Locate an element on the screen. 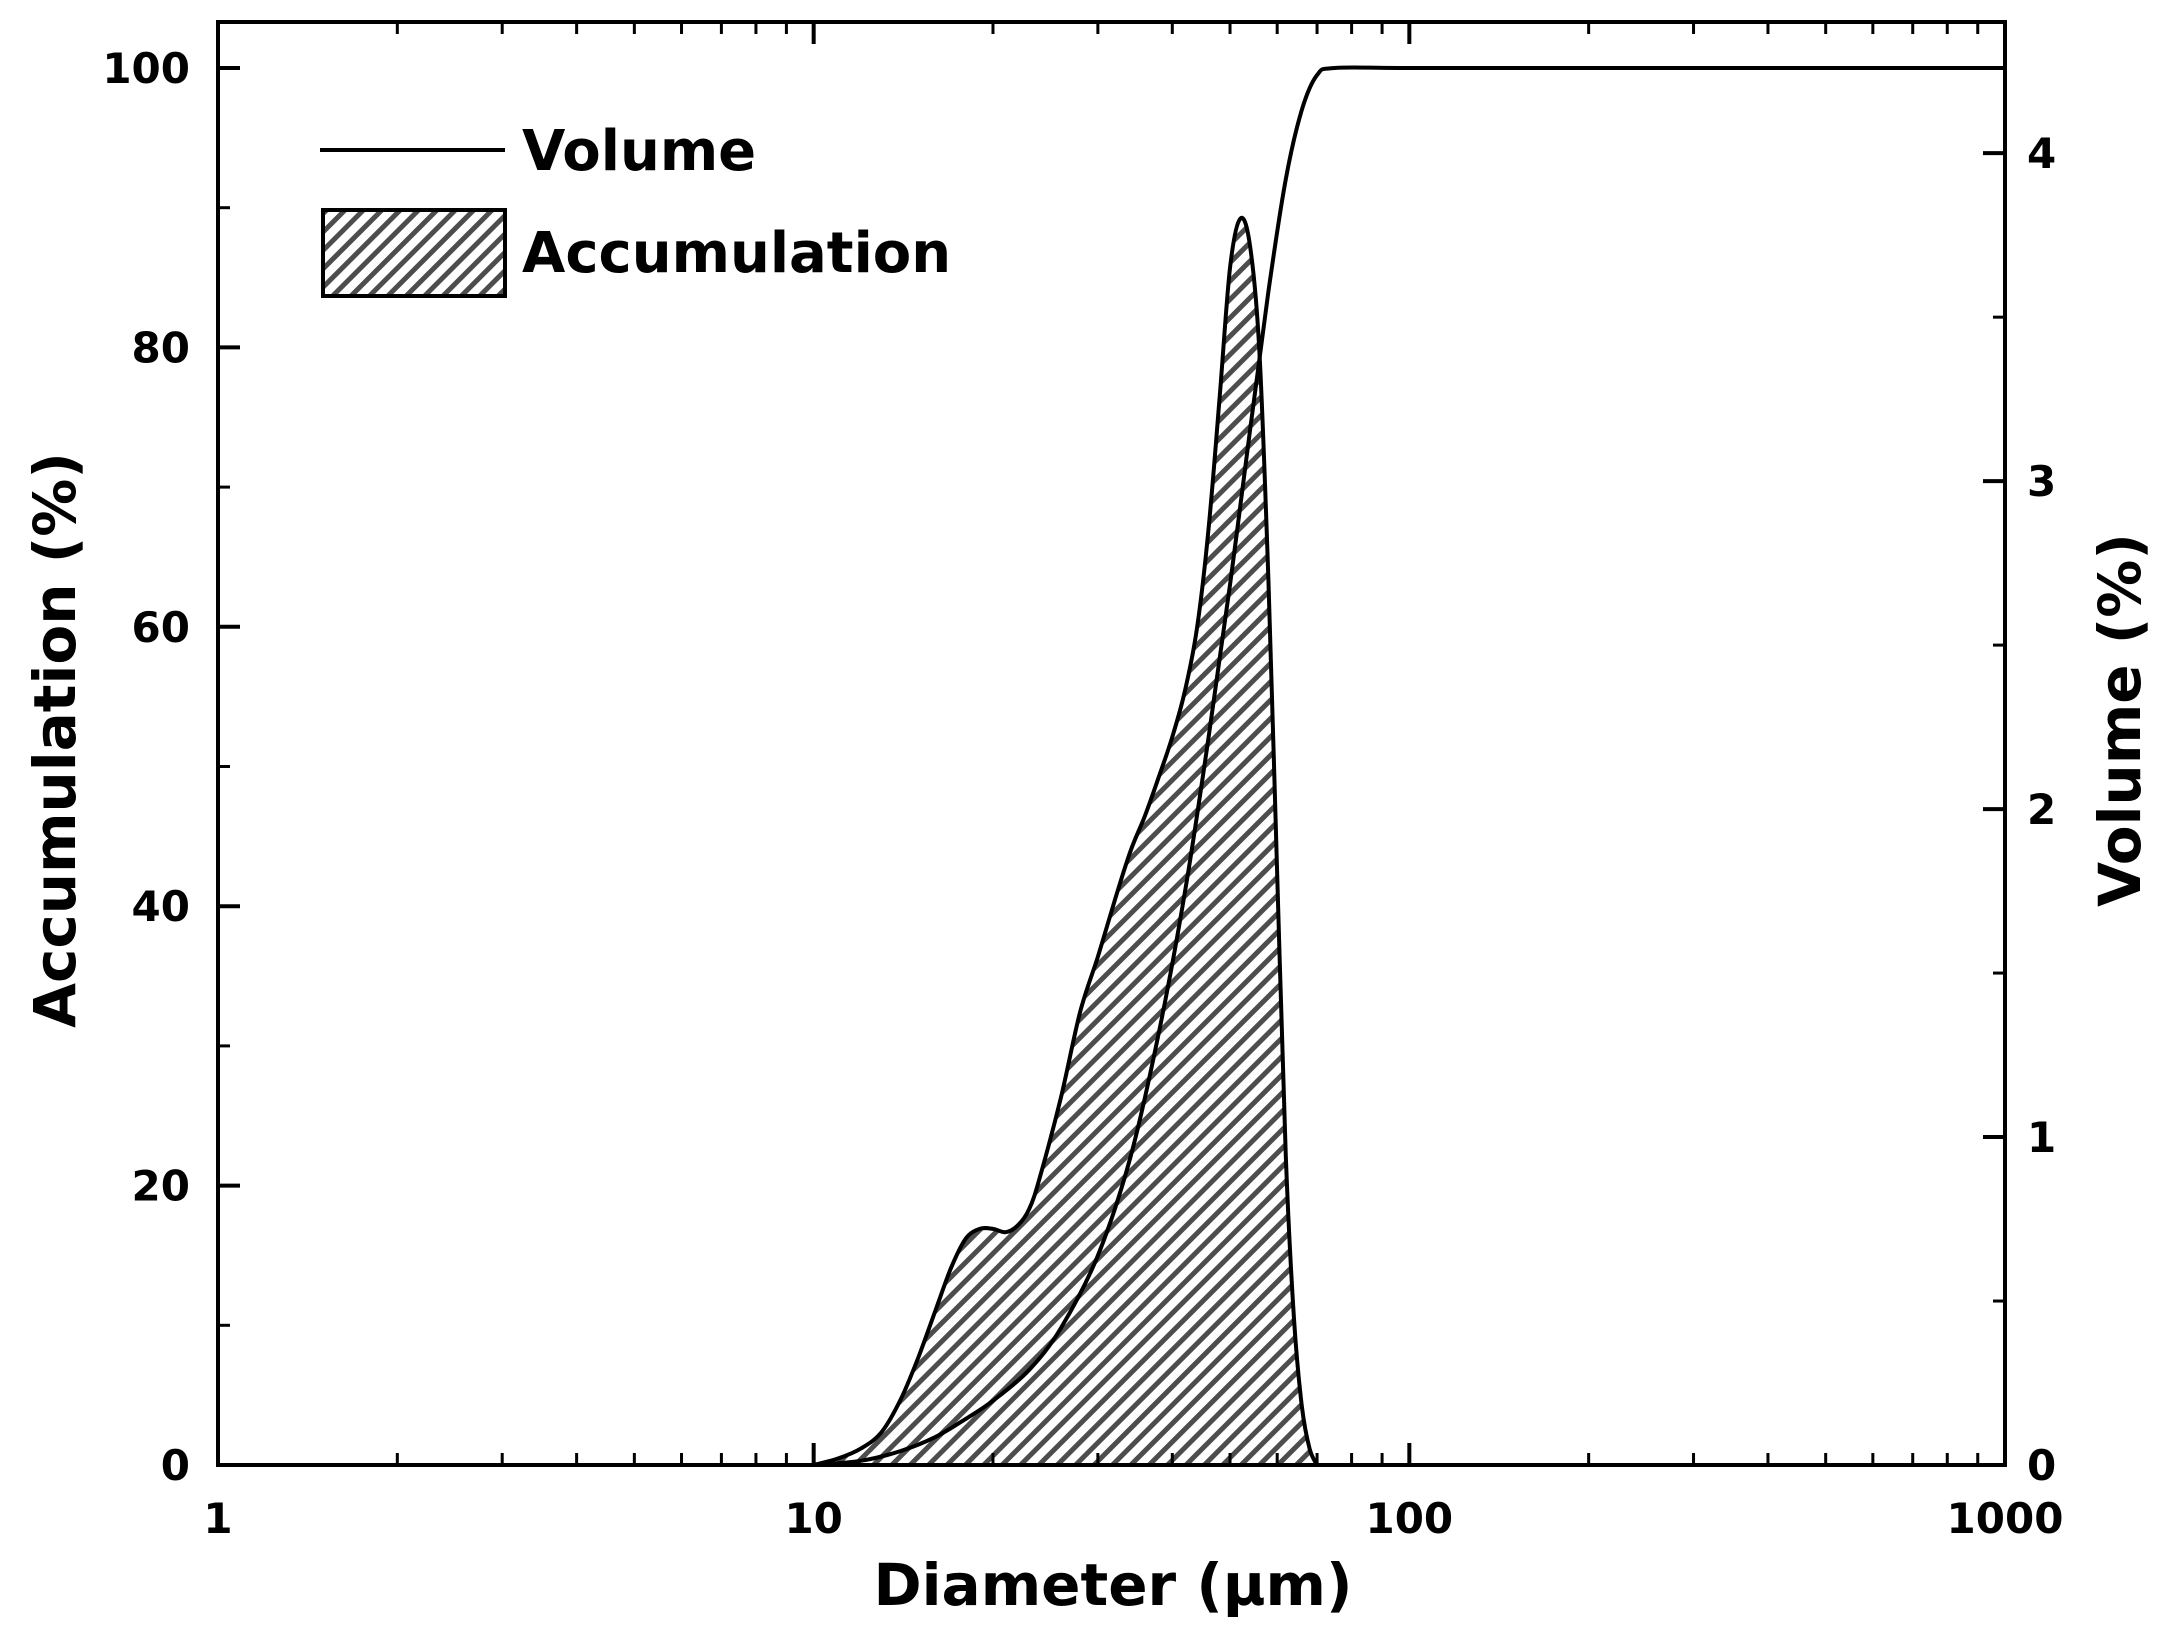  y-left-tick-label: 100 is located at coordinates (146, 68).